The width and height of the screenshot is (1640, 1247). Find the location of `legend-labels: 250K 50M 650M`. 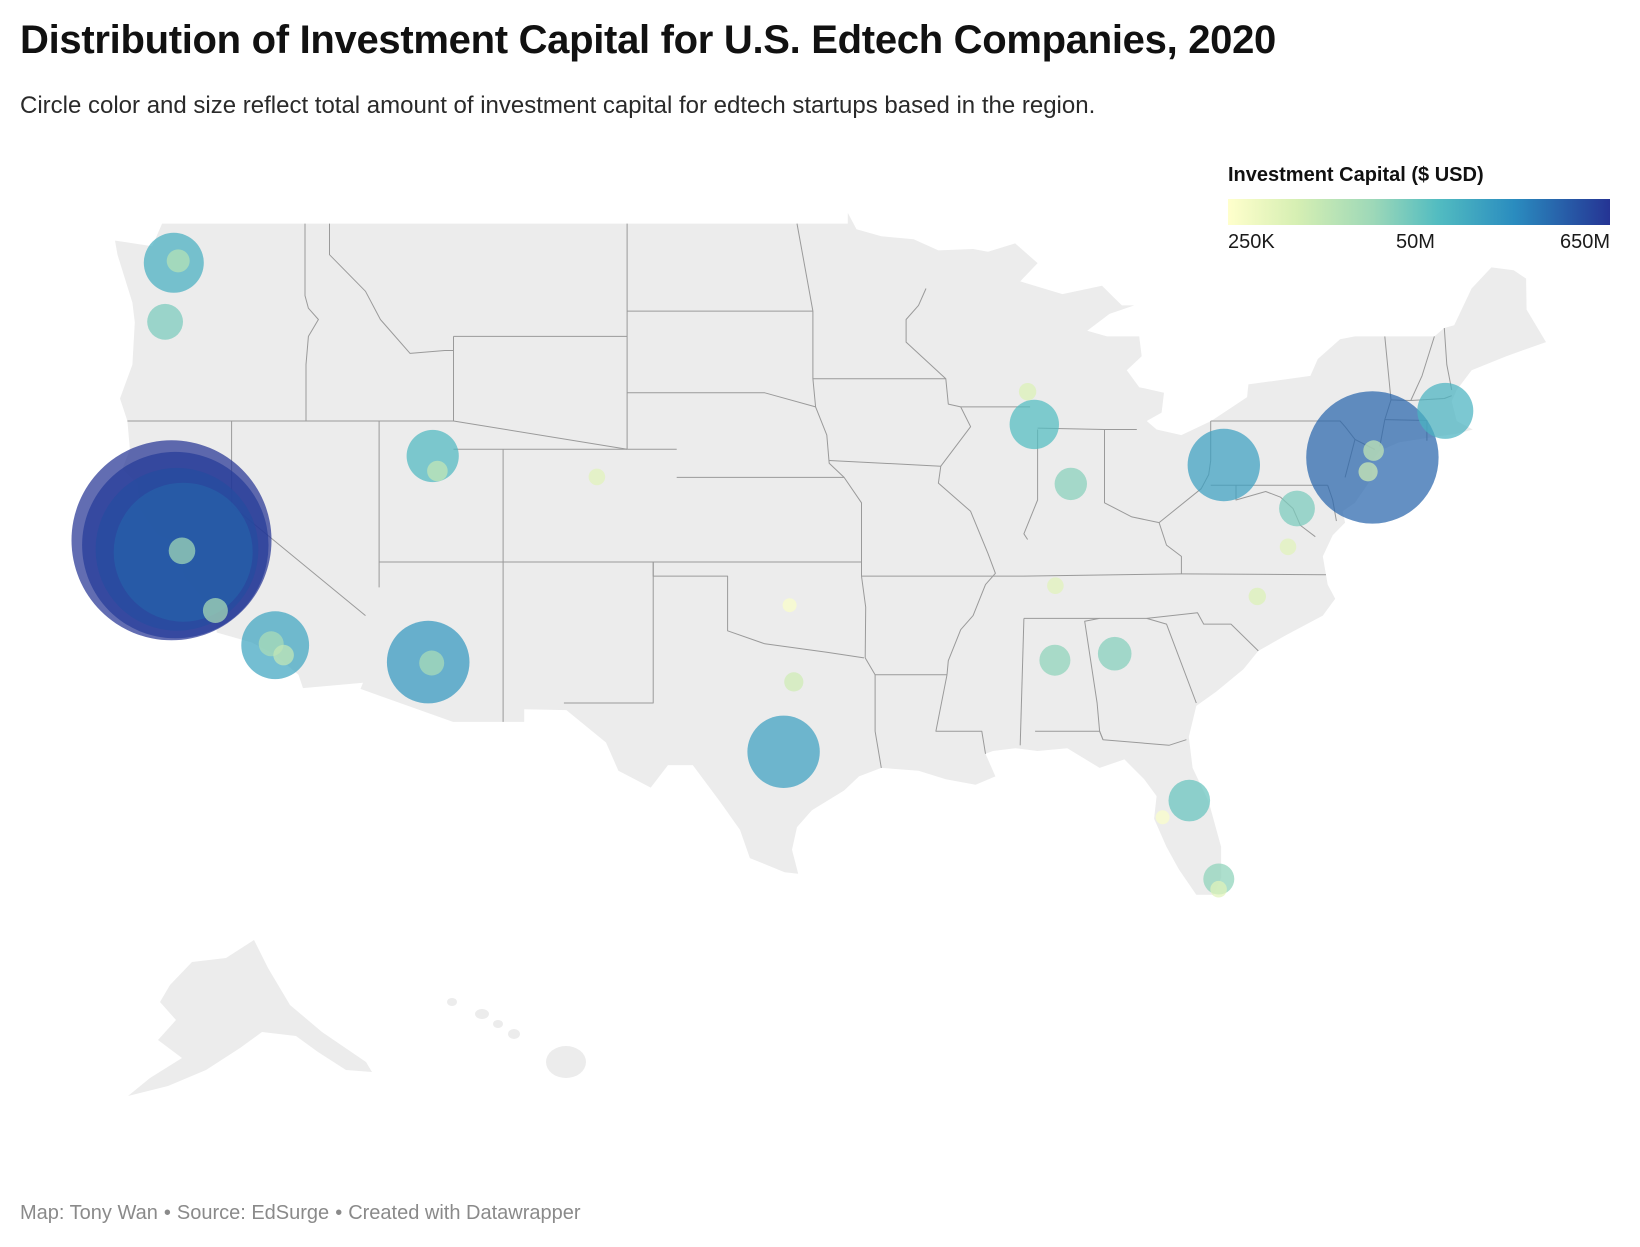

legend-labels: 250K 50M 650M is located at coordinates (1419, 244).